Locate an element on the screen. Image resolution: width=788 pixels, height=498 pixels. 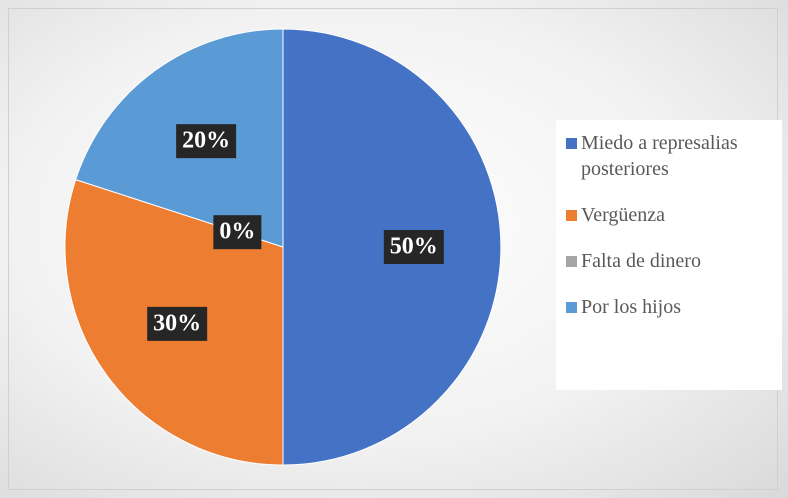
data-label: 30% is located at coordinates (177, 323).